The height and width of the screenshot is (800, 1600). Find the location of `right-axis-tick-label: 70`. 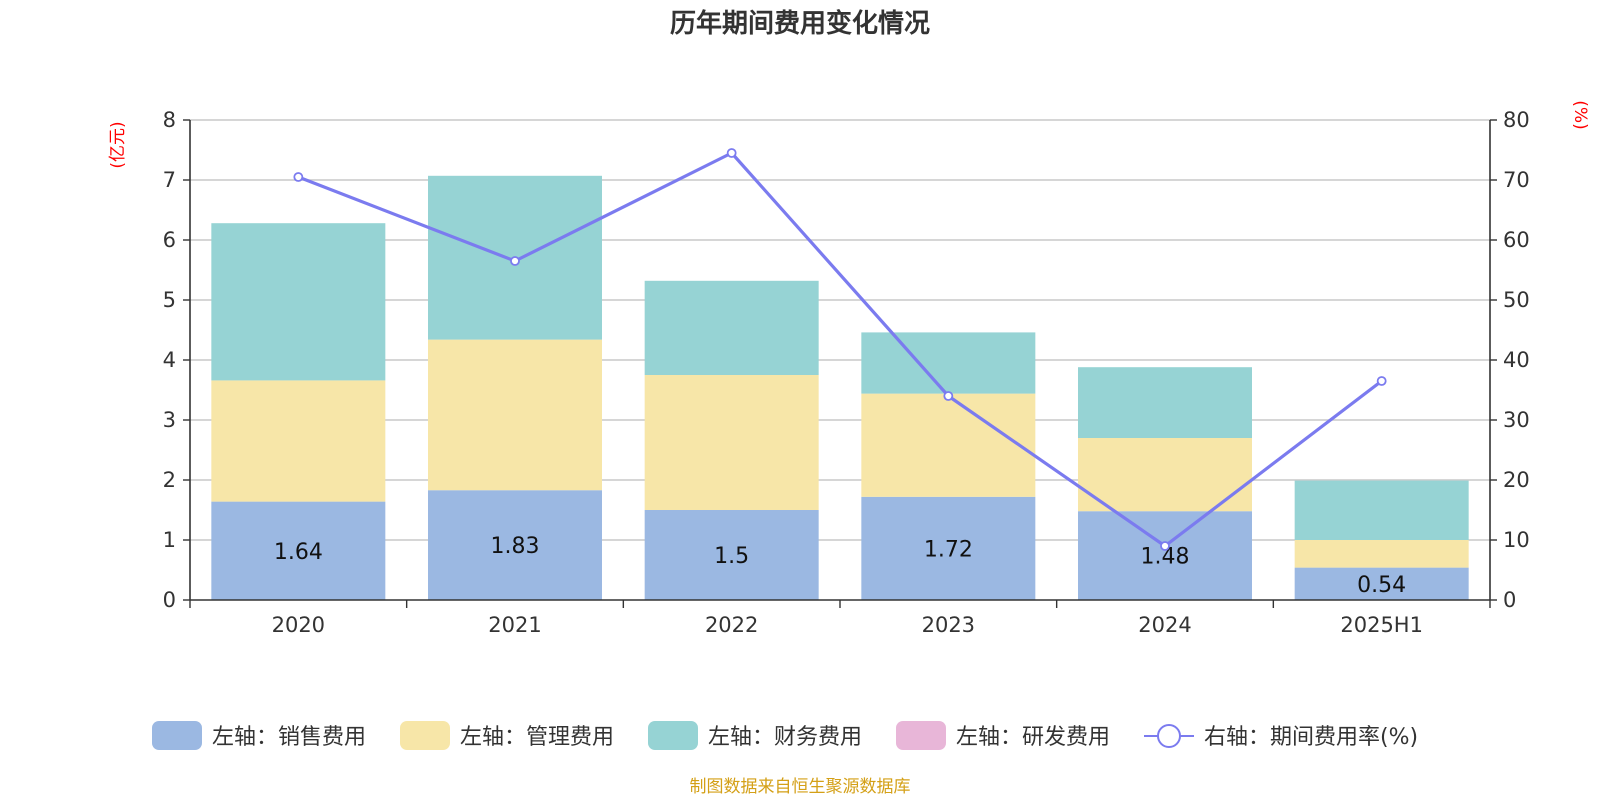

right-axis-tick-label: 70 is located at coordinates (1516, 180).